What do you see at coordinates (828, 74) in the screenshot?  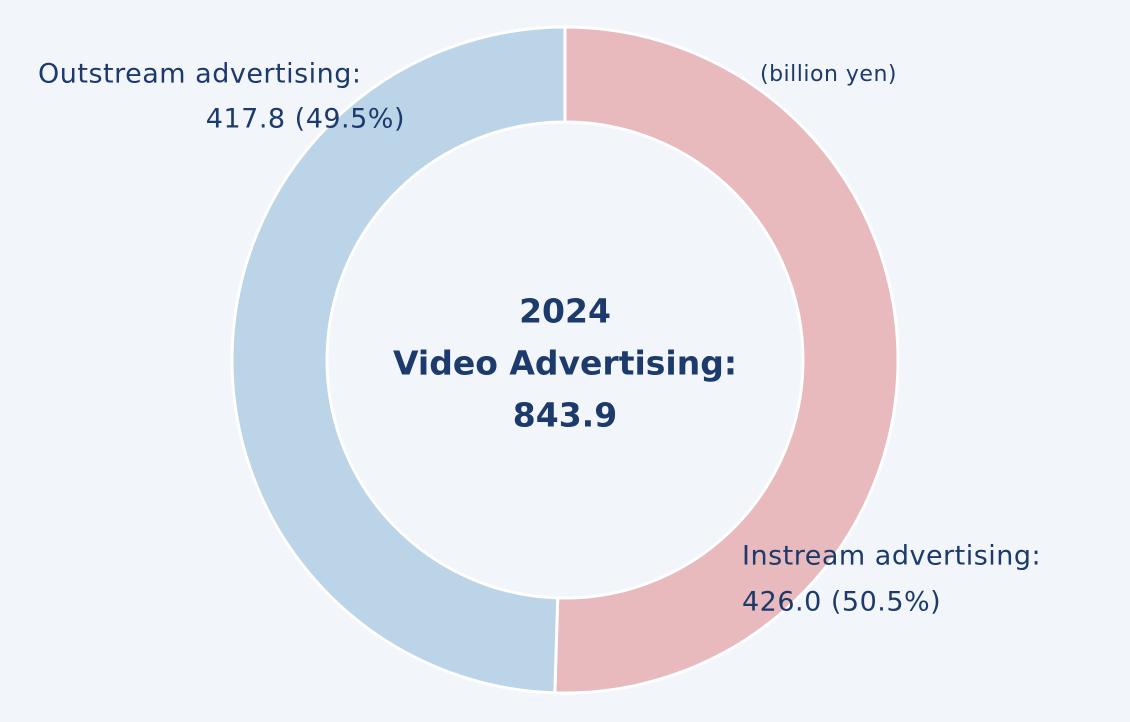 I see `unit-label: (billion yen)` at bounding box center [828, 74].